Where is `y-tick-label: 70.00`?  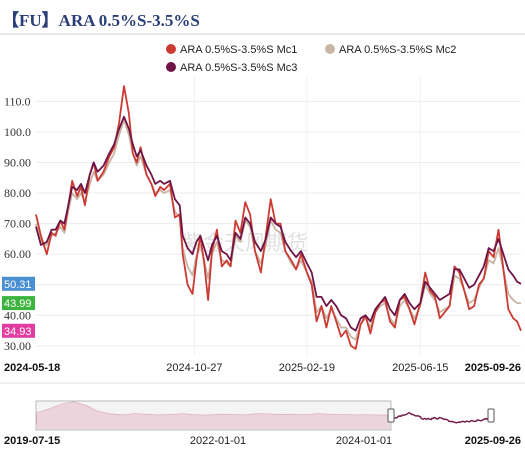 y-tick-label: 70.00 is located at coordinates (17, 224).